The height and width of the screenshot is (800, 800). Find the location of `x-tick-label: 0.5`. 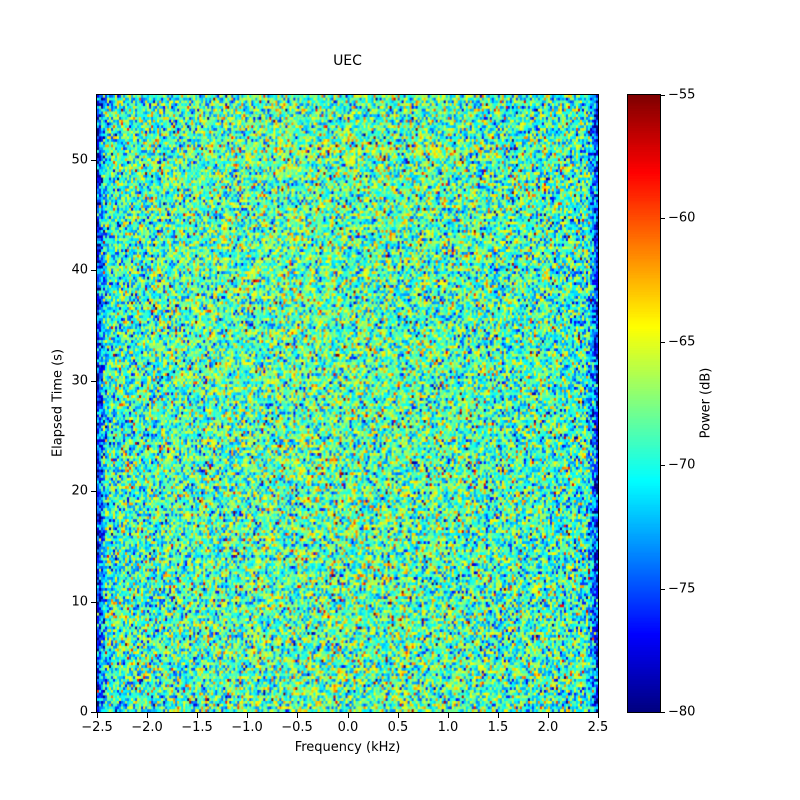

x-tick-label: 0.5 is located at coordinates (398, 727).